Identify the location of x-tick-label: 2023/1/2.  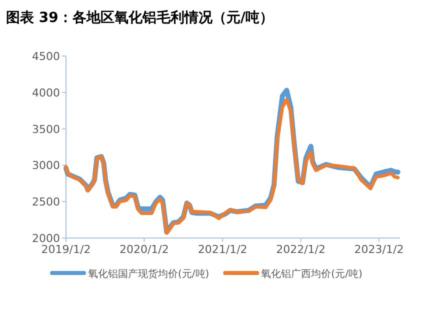
(379, 249).